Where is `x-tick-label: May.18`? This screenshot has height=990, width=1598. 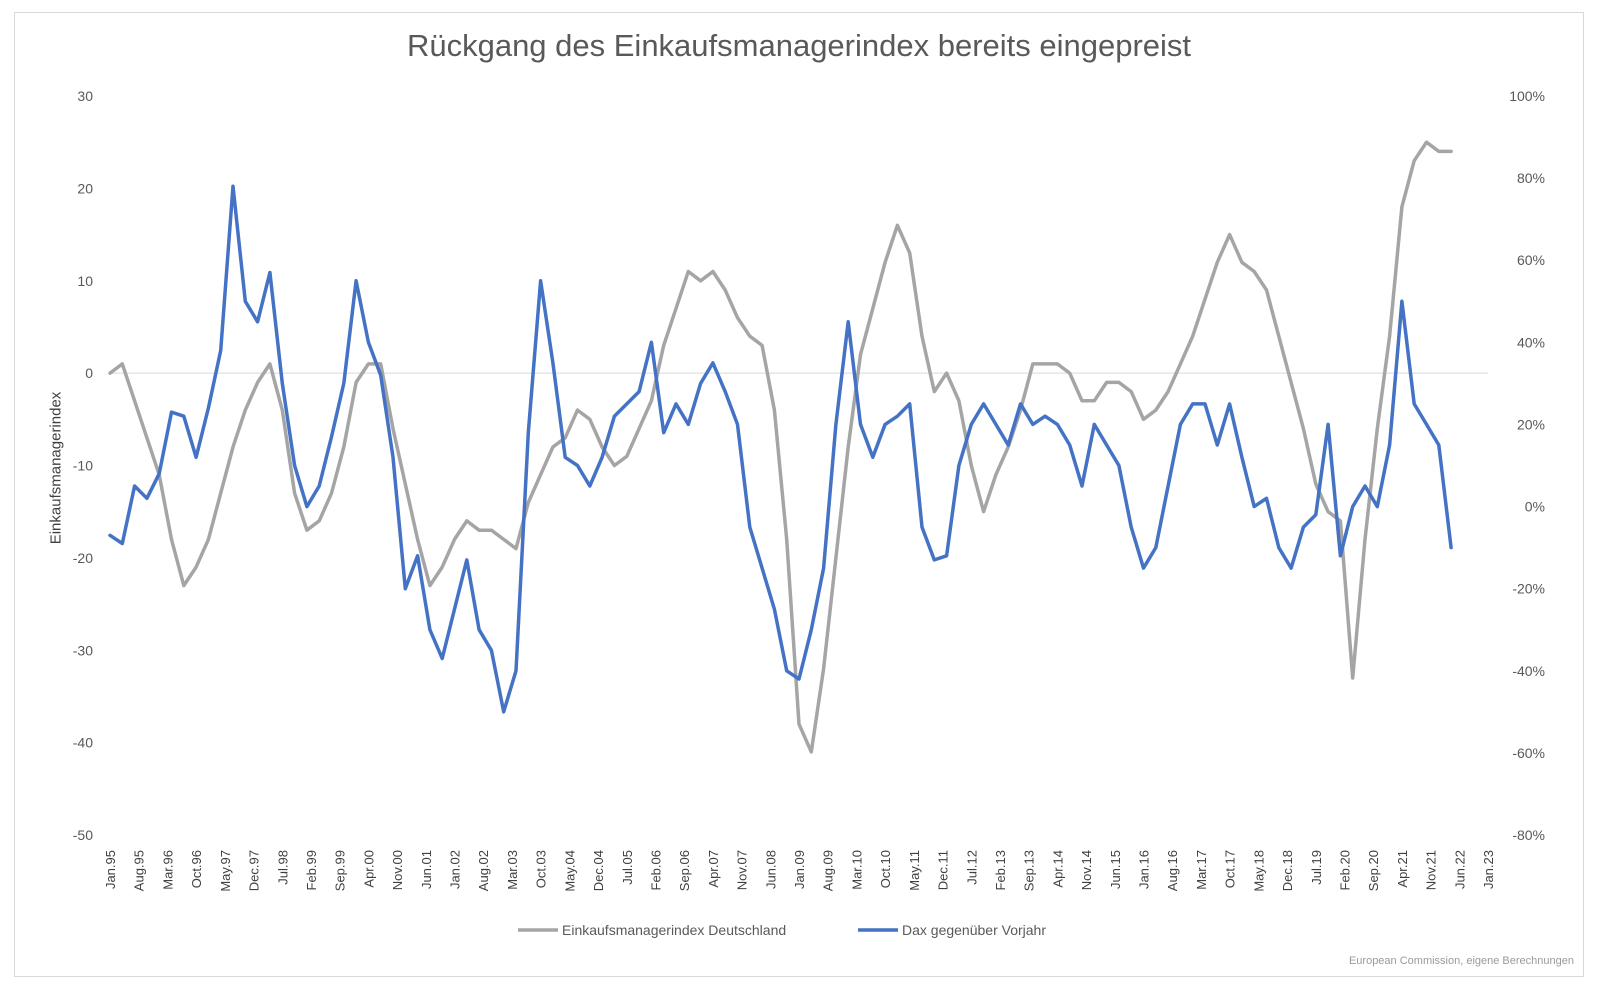 x-tick-label: May.18 is located at coordinates (1258, 871).